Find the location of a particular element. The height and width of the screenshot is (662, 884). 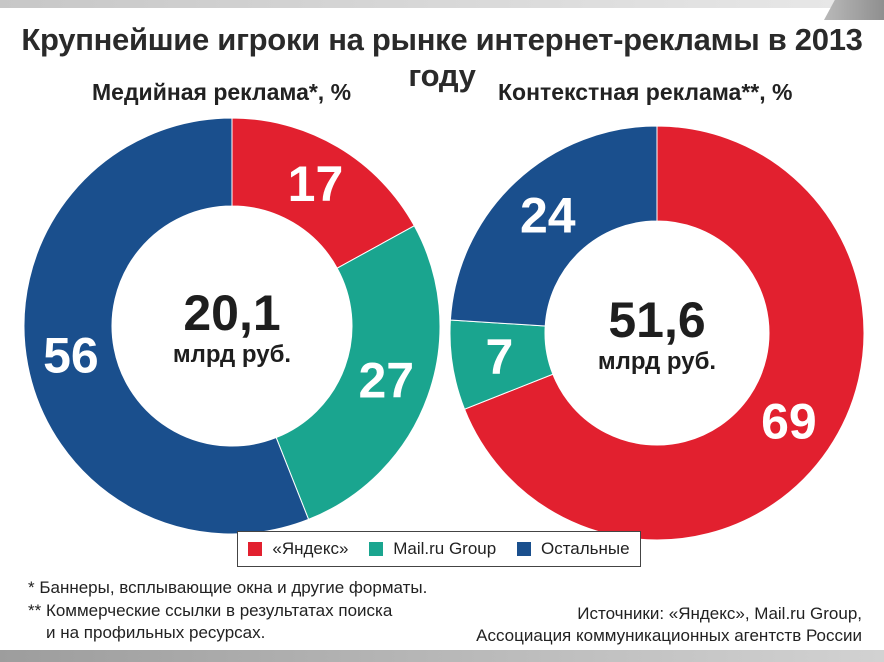

legend-label-mailru: Mail.ru Group is located at coordinates (445, 548).